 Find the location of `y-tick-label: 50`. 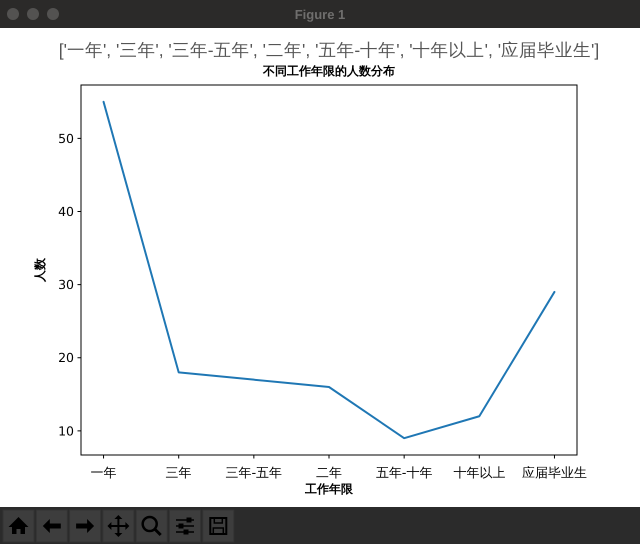

y-tick-label: 50 is located at coordinates (66, 138).